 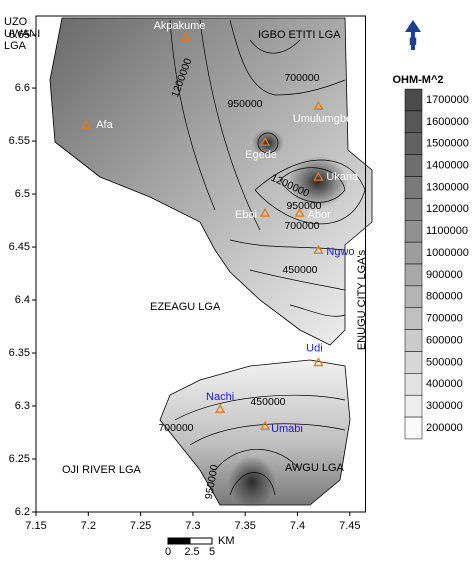 What do you see at coordinates (261, 155) in the screenshot?
I see `place-label: Egede` at bounding box center [261, 155].